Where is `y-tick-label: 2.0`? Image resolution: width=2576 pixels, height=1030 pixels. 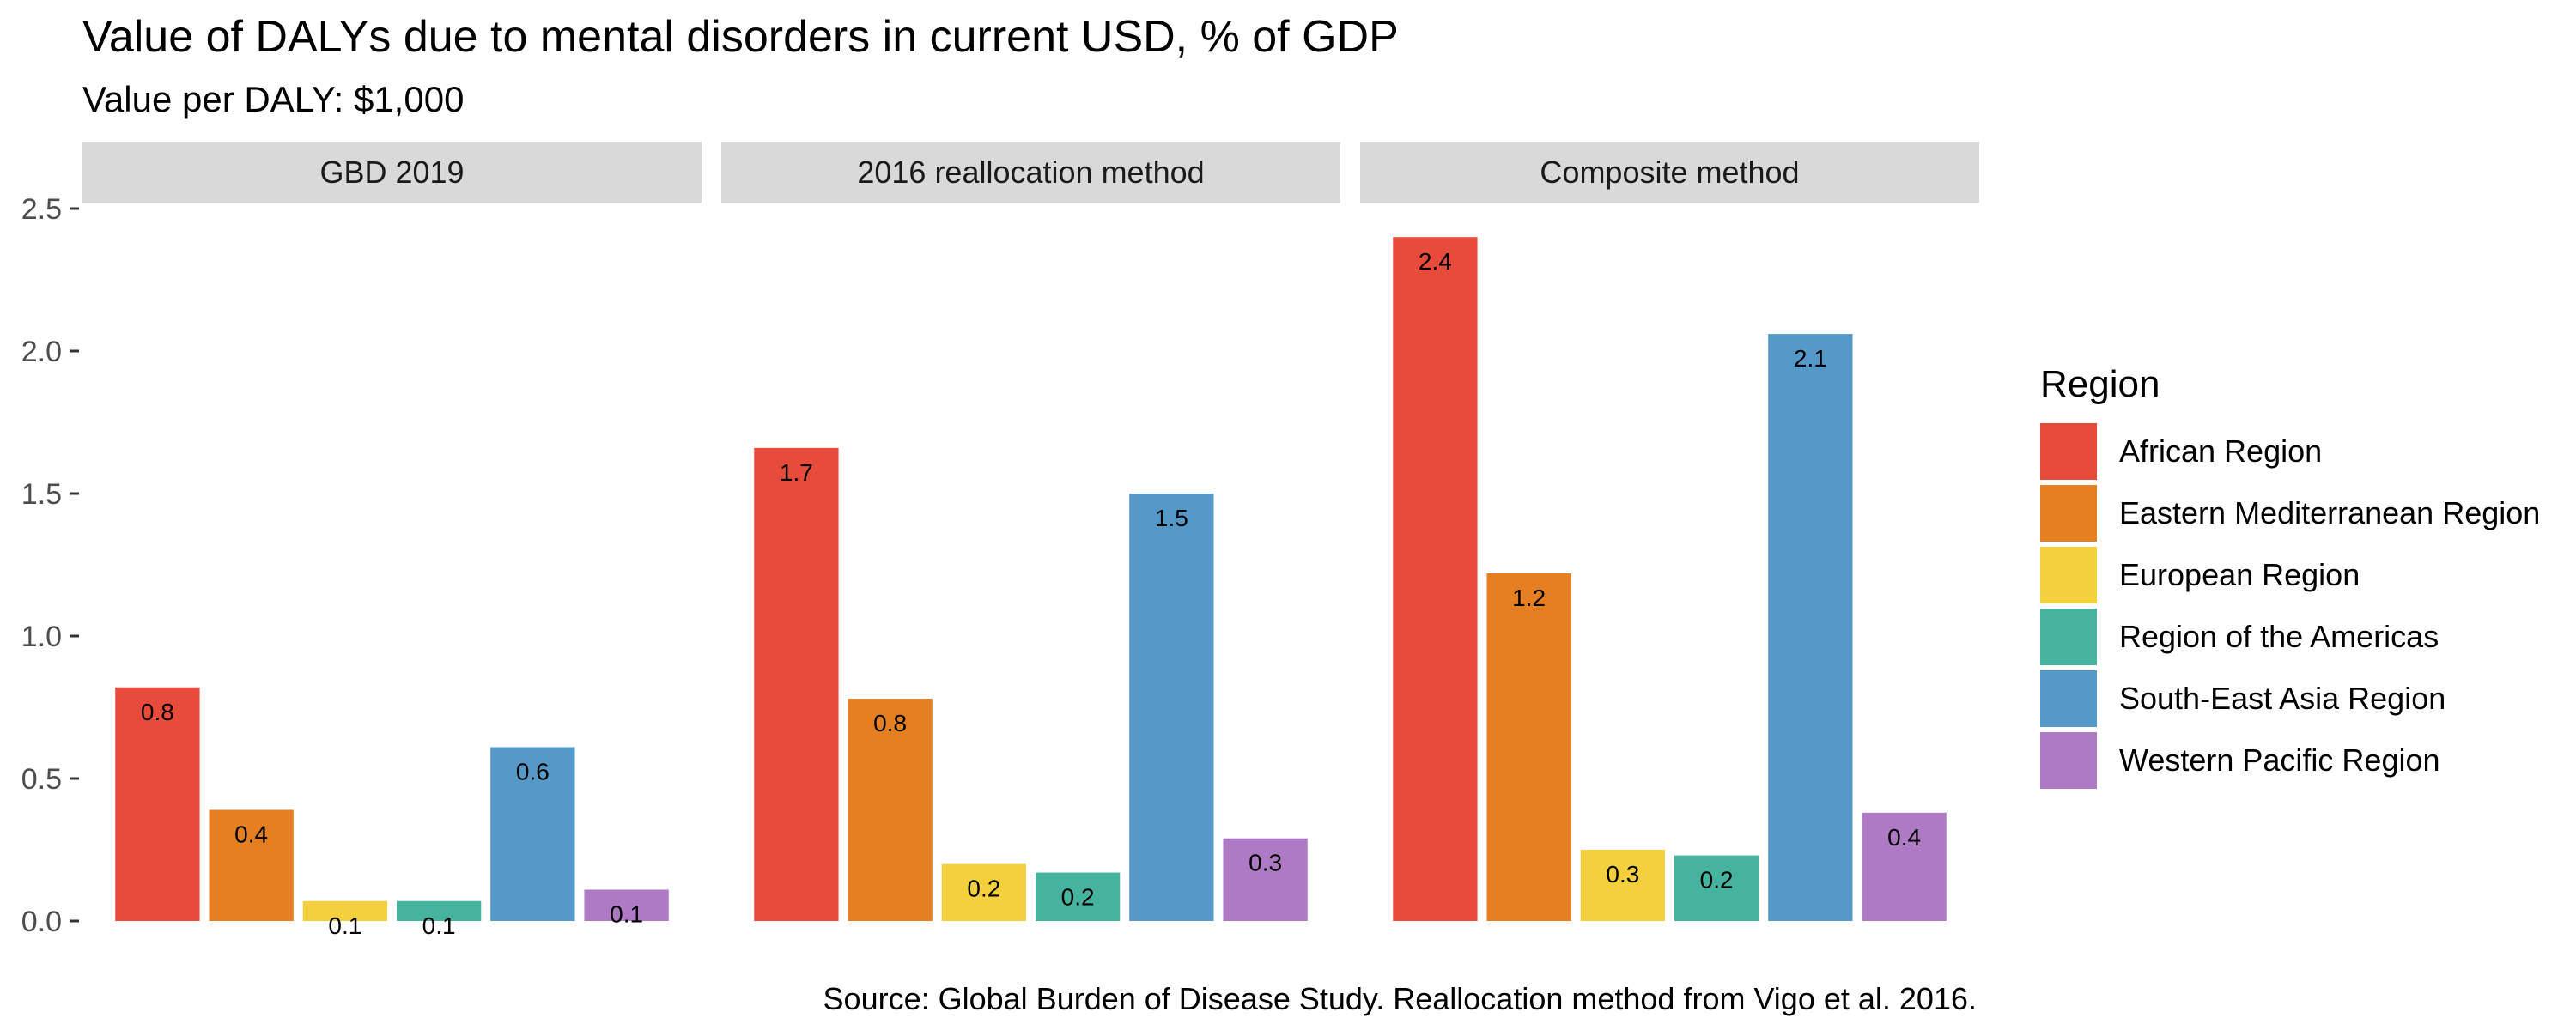
y-tick-label: 2.0 is located at coordinates (41, 352).